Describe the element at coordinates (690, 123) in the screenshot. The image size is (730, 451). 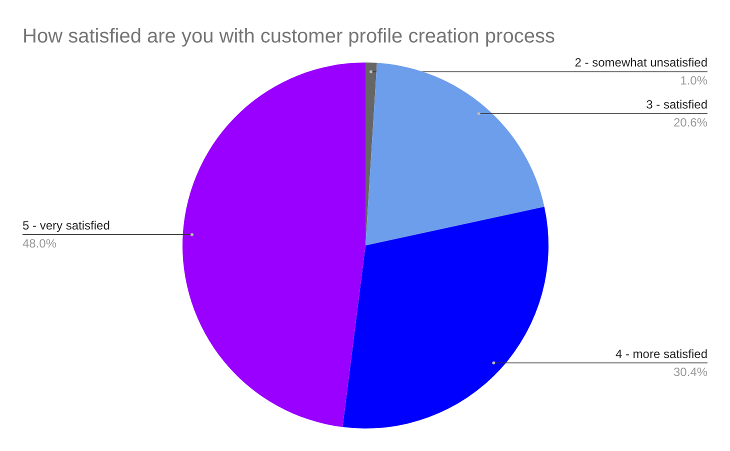
I see `data-label: 20.6%` at that location.